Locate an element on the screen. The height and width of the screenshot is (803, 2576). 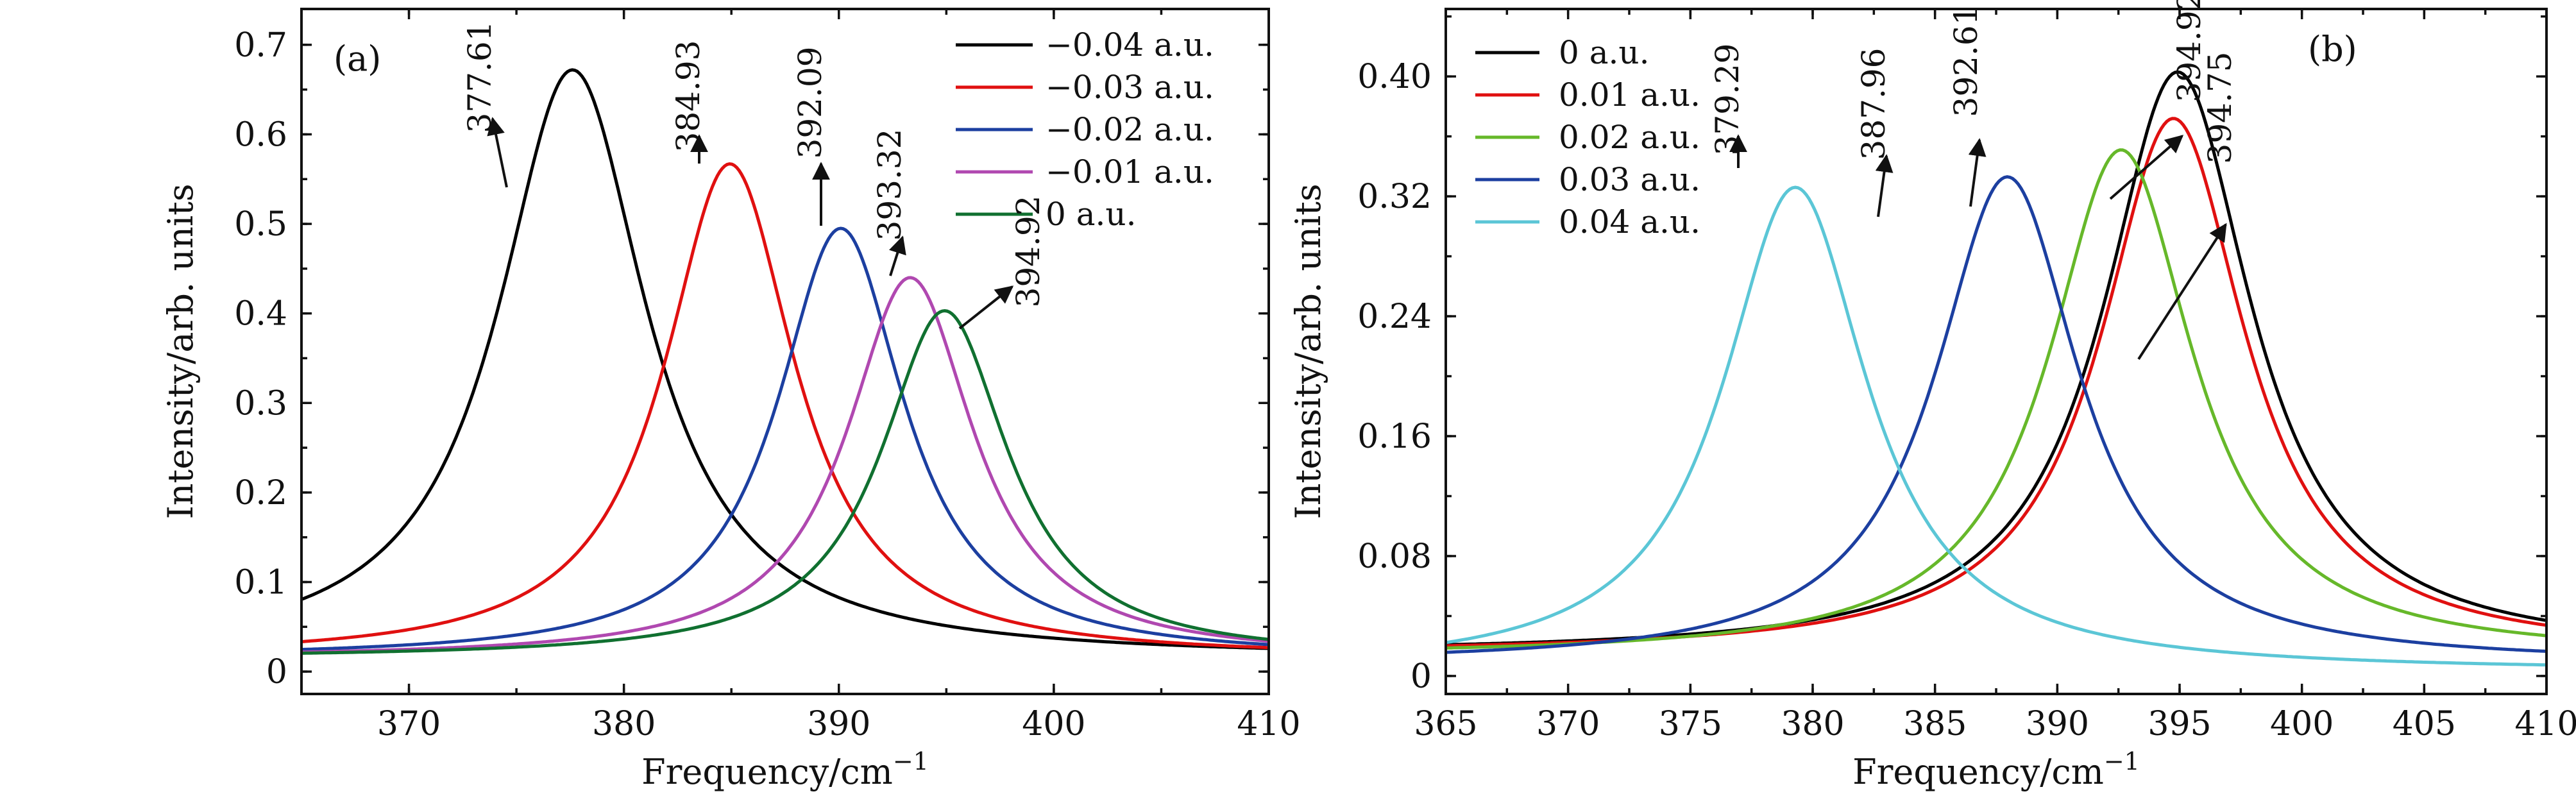
y-tick-label: 0.7 is located at coordinates (260, 46).